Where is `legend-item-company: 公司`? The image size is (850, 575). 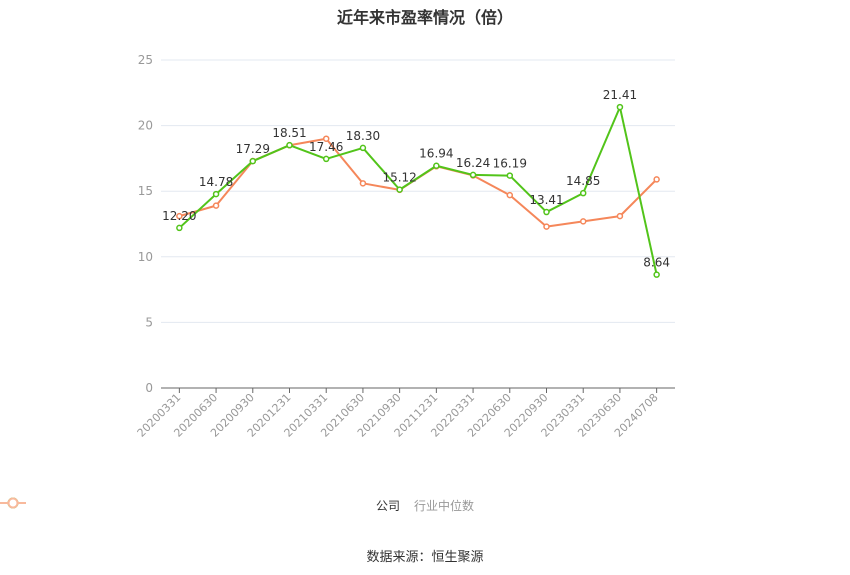 legend-item-company: 公司 is located at coordinates (200, 505).